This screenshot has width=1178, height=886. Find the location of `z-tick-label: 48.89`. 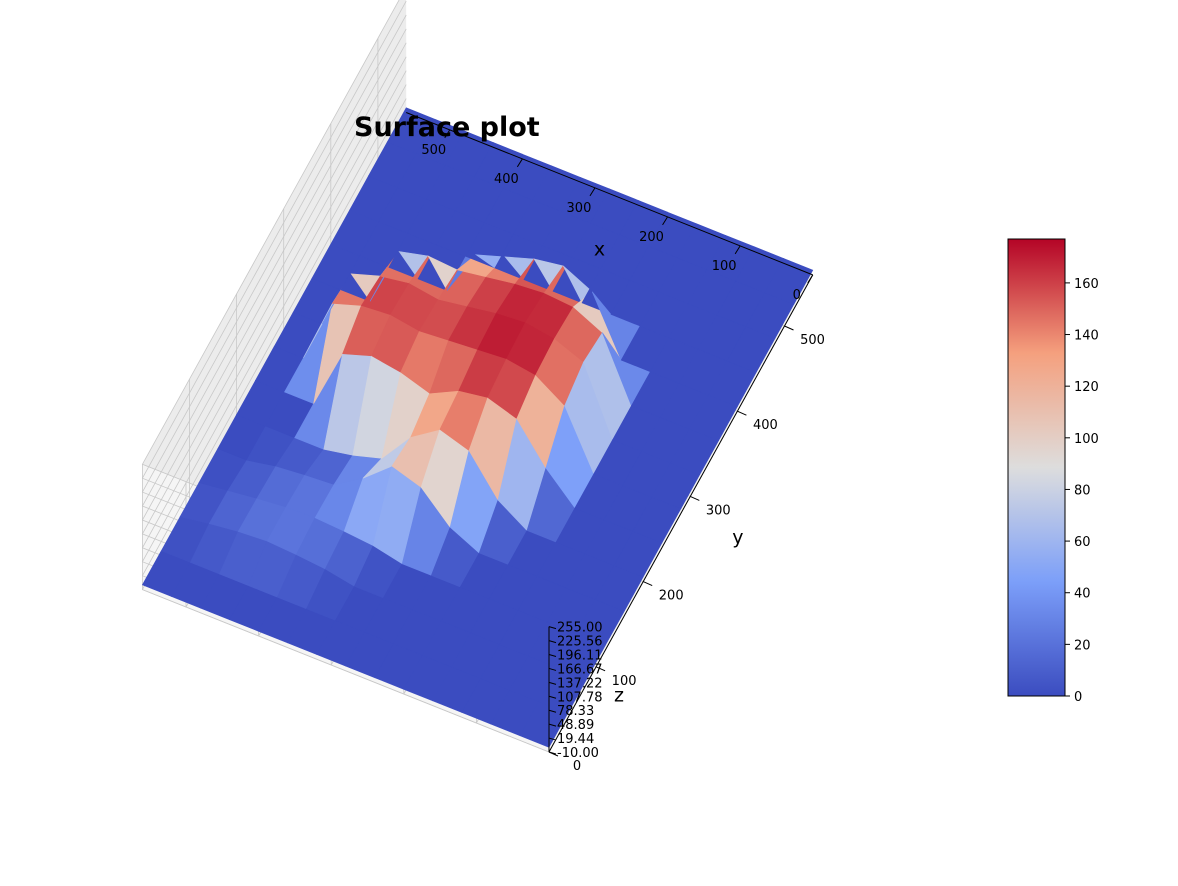

z-tick-label: 48.89 is located at coordinates (575, 725).